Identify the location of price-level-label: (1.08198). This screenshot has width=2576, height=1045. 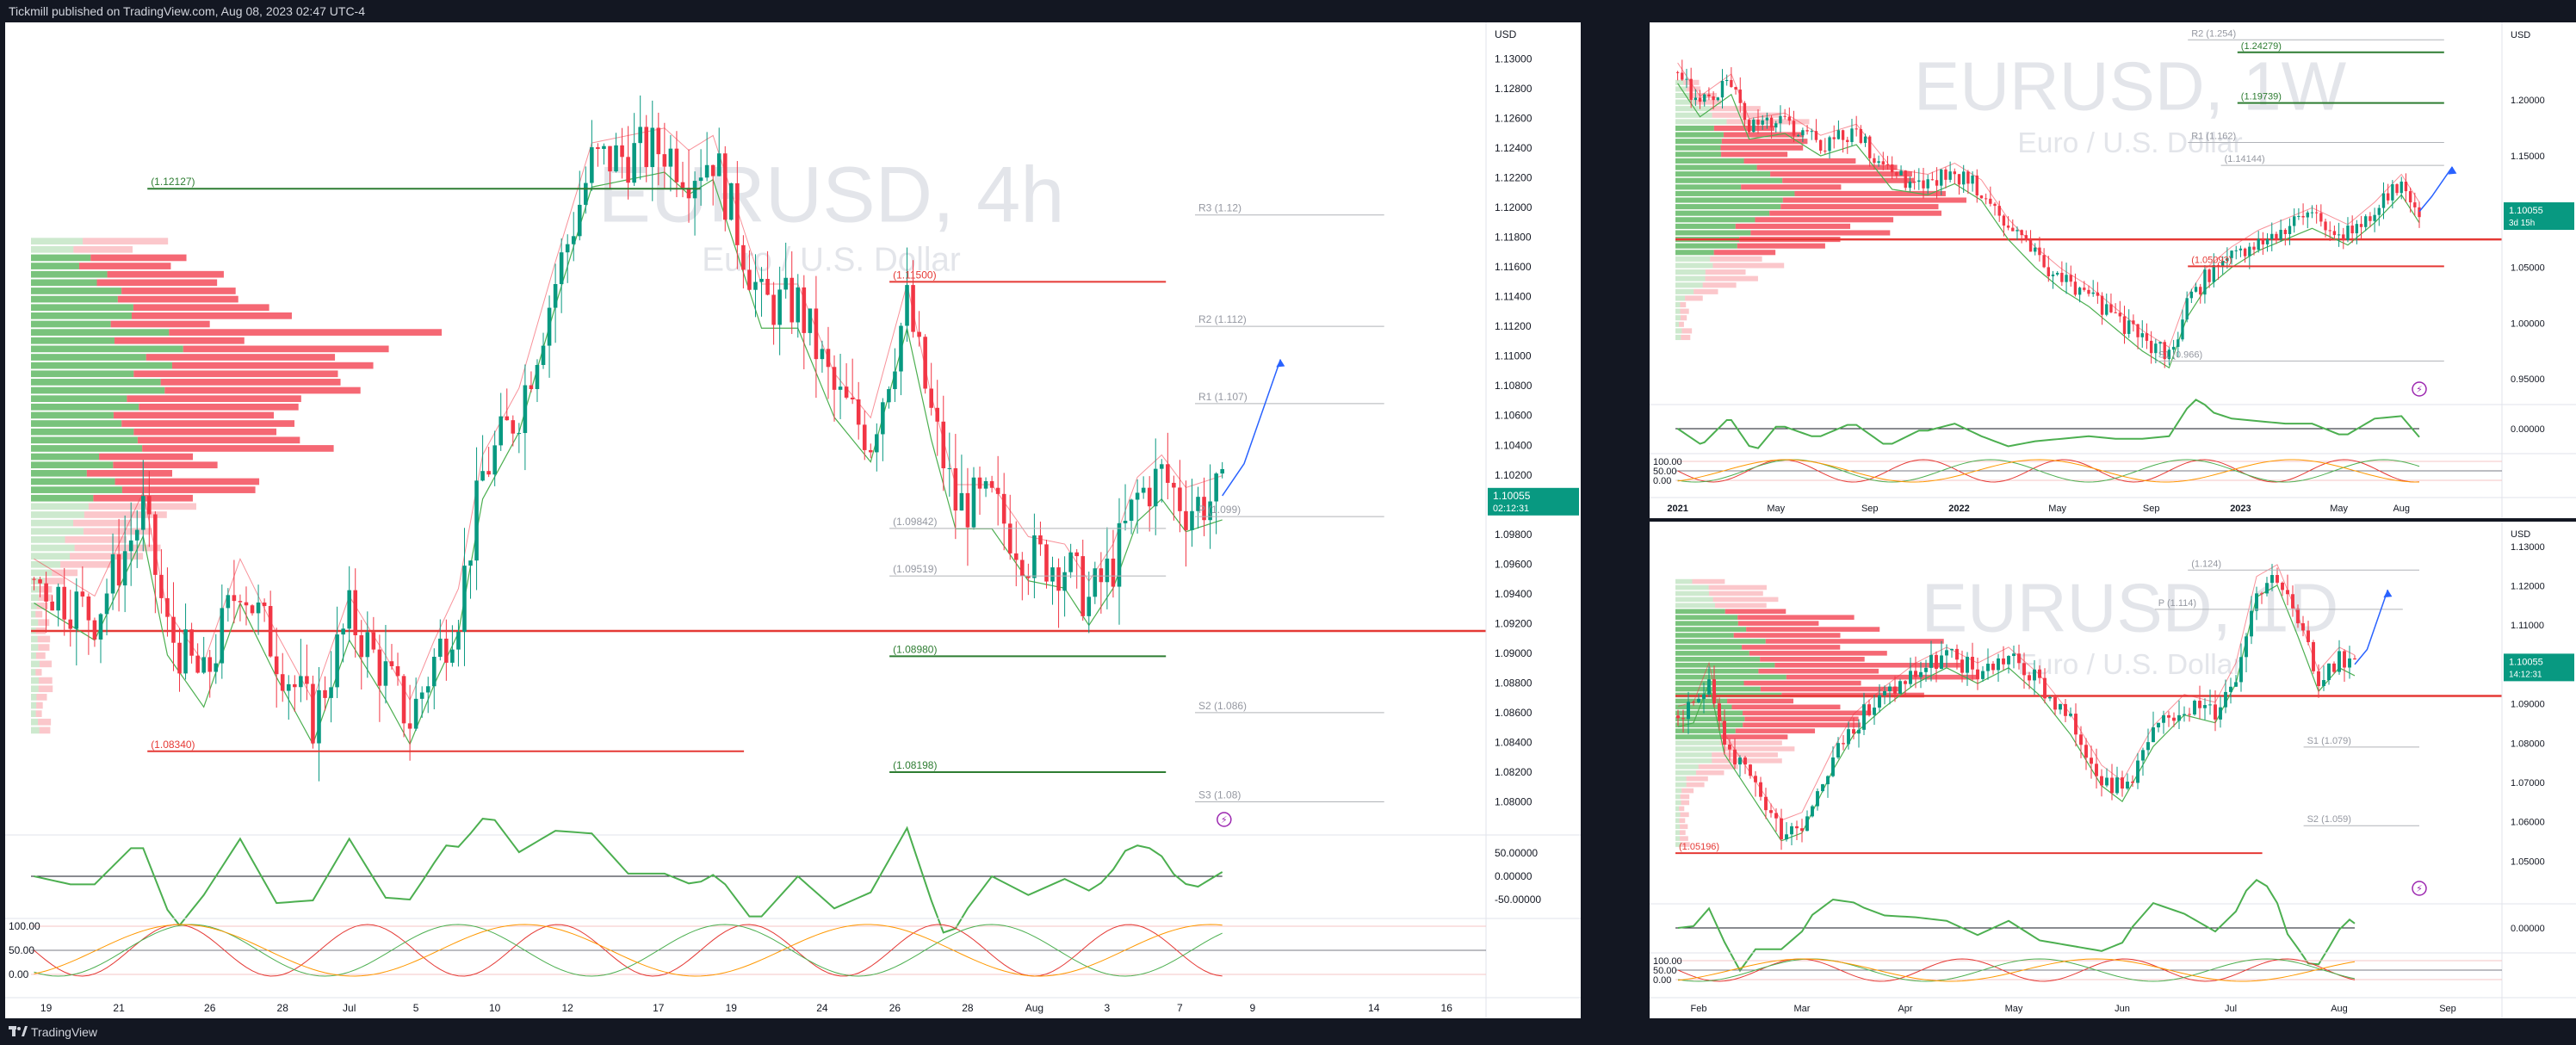
(915, 765).